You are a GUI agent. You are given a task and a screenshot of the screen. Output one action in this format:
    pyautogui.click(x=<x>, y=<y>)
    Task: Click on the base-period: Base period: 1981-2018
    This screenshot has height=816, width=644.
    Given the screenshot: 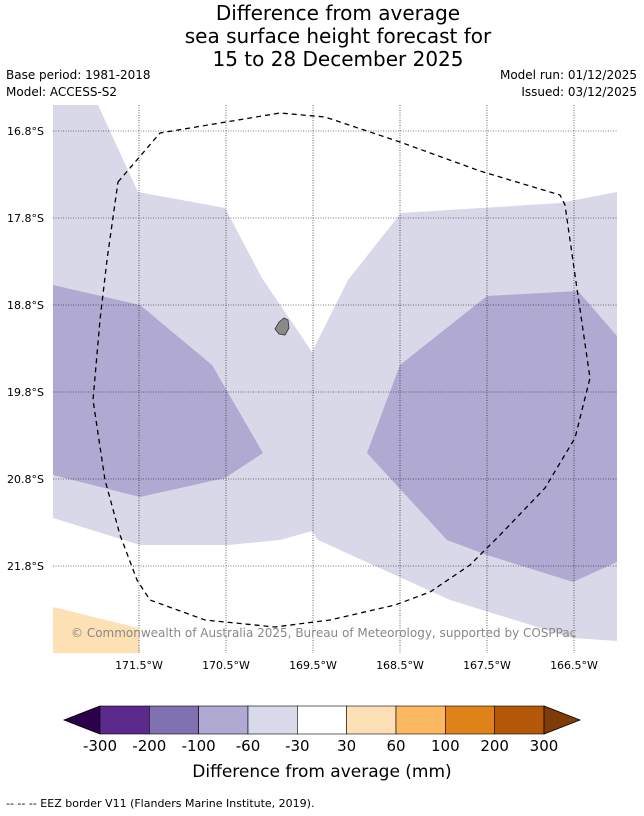 What is the action you would take?
    pyautogui.click(x=78, y=75)
    